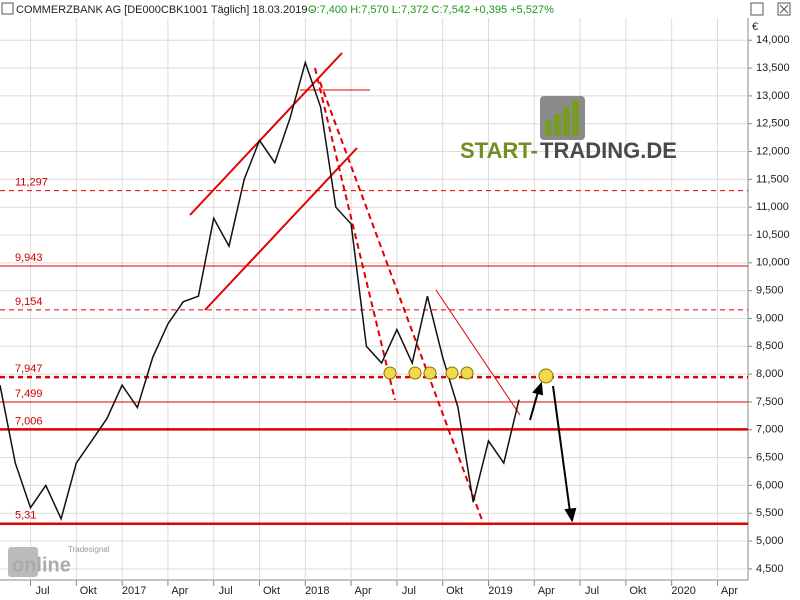 The height and width of the screenshot is (600, 800). What do you see at coordinates (770, 457) in the screenshot?
I see `y-tick-label: 6,500` at bounding box center [770, 457].